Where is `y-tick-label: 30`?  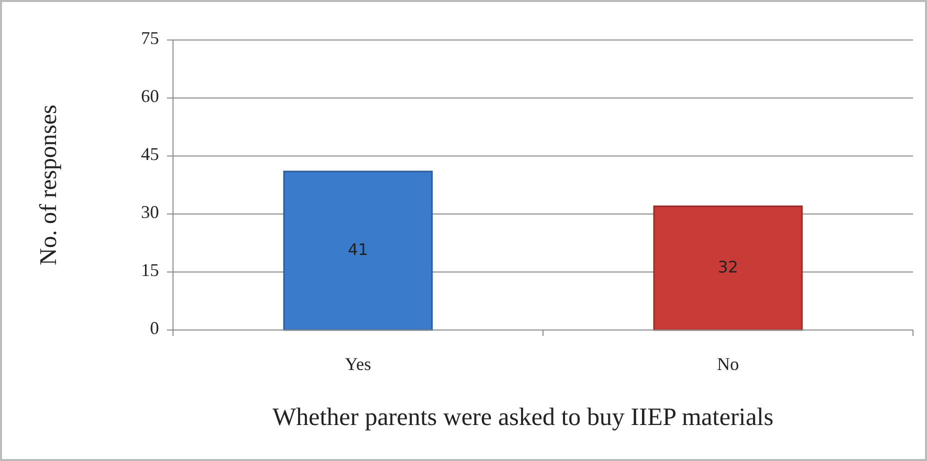 y-tick-label: 30 is located at coordinates (150, 212).